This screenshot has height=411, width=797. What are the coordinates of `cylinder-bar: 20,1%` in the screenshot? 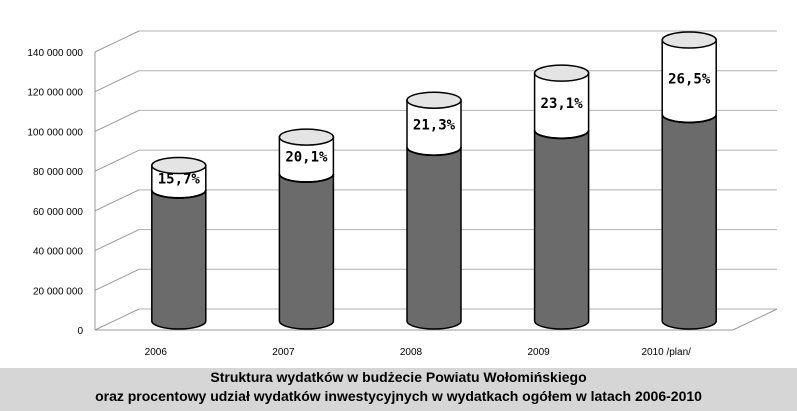 It's located at (306, 229).